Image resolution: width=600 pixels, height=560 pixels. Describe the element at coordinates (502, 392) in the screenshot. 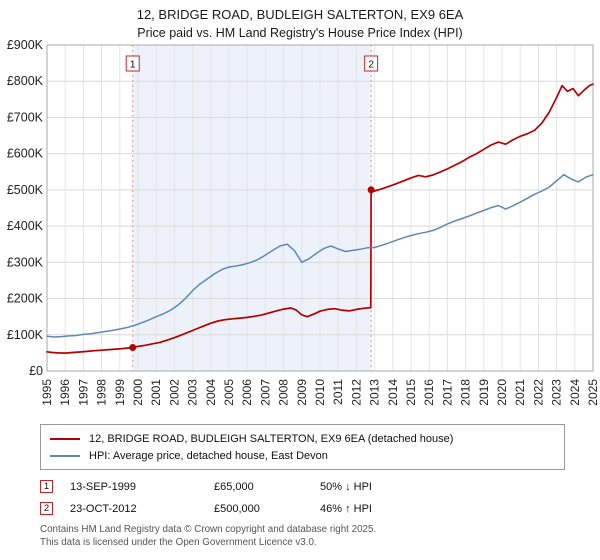

I see `svg-text: 2020` at that location.